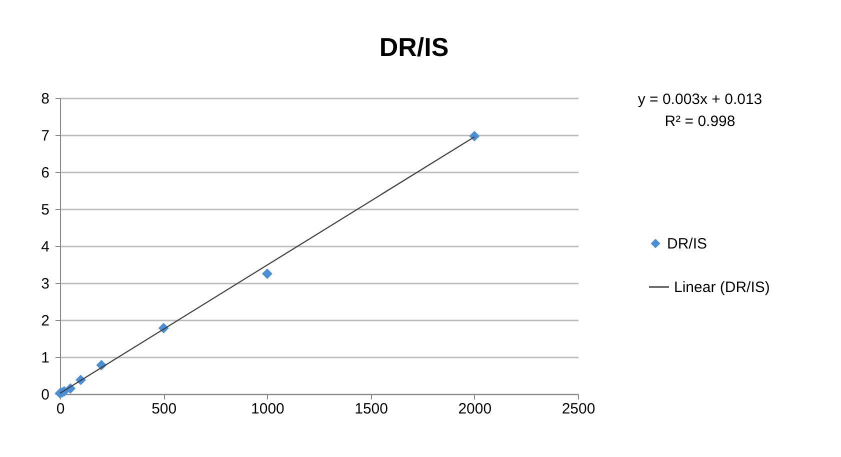  I want to click on x-tick-label: 1500, so click(371, 409).